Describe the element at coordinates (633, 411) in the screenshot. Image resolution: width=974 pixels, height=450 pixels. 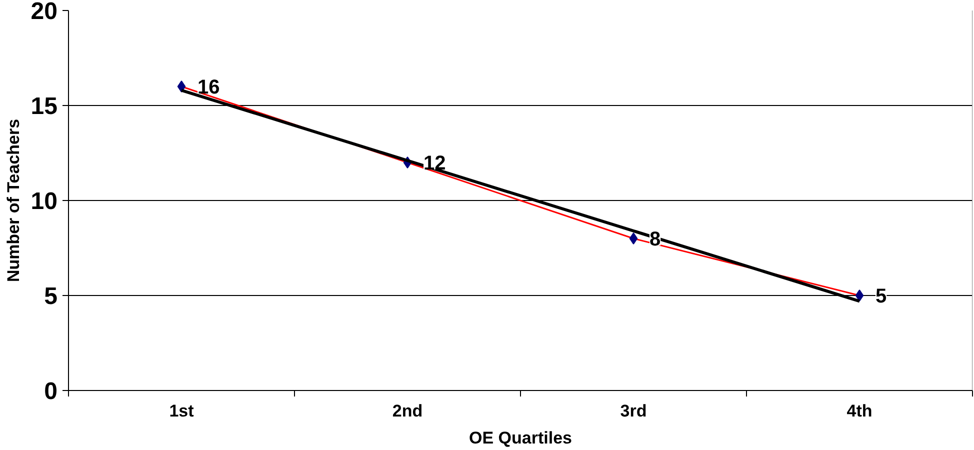
I see `x-tick-label: 3rd` at that location.